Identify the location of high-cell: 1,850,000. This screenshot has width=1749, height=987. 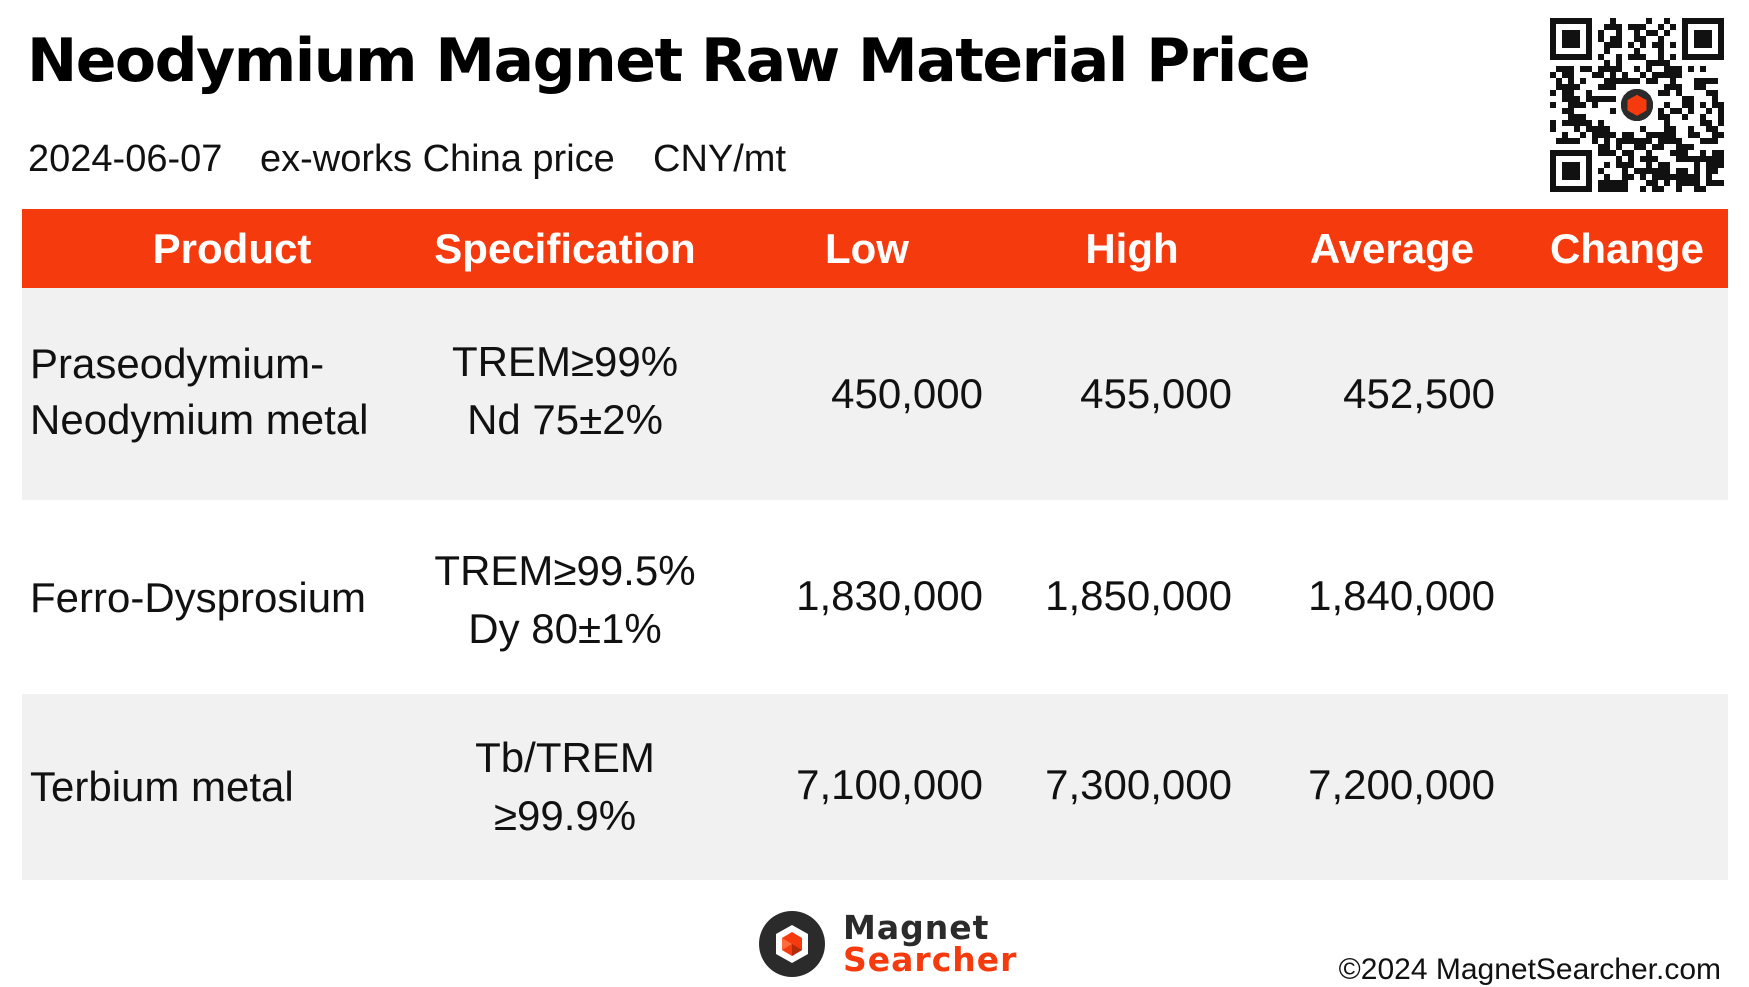
(1138, 595).